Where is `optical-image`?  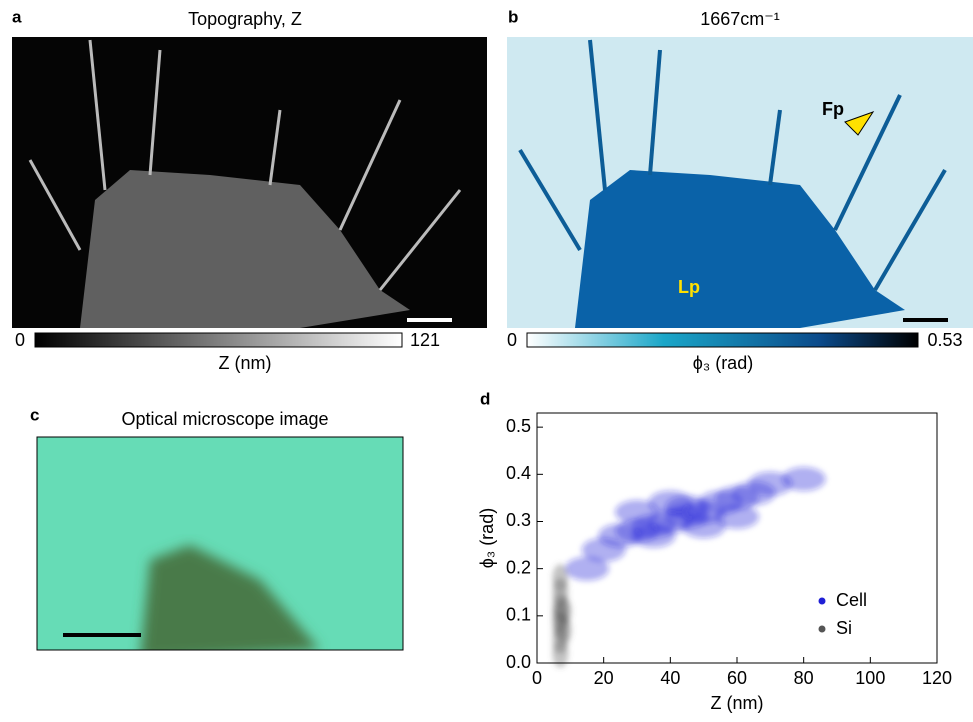 optical-image is located at coordinates (220, 543).